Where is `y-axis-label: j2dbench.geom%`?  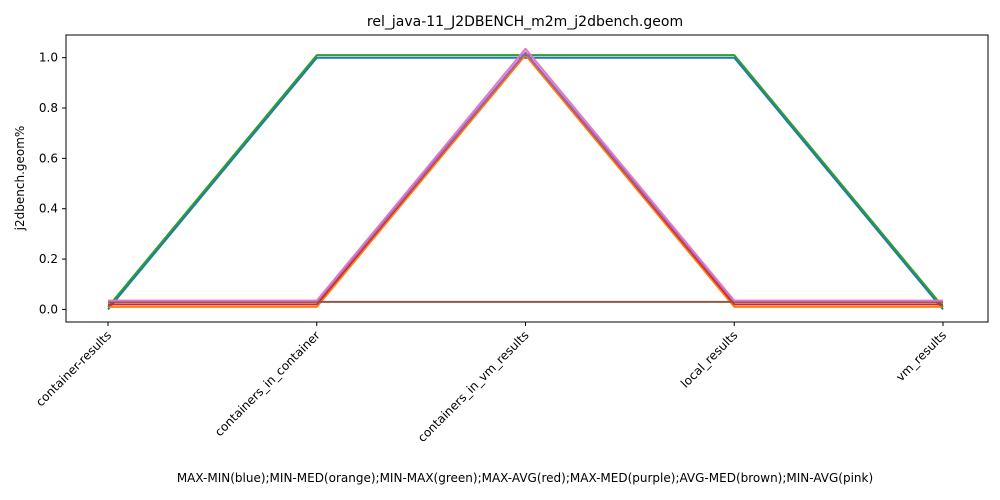
y-axis-label: j2dbench.geom% is located at coordinates (20, 179).